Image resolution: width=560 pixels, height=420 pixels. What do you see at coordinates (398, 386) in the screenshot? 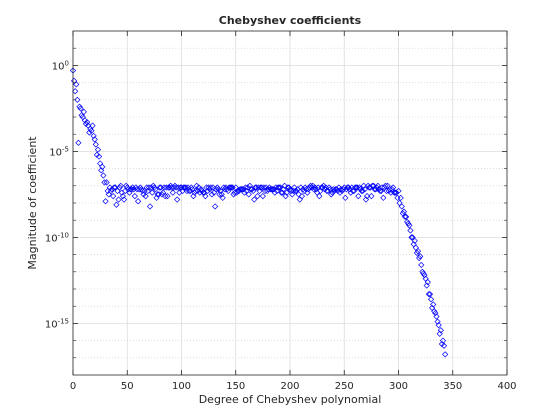
I see `x-tick-label: 300` at bounding box center [398, 386].